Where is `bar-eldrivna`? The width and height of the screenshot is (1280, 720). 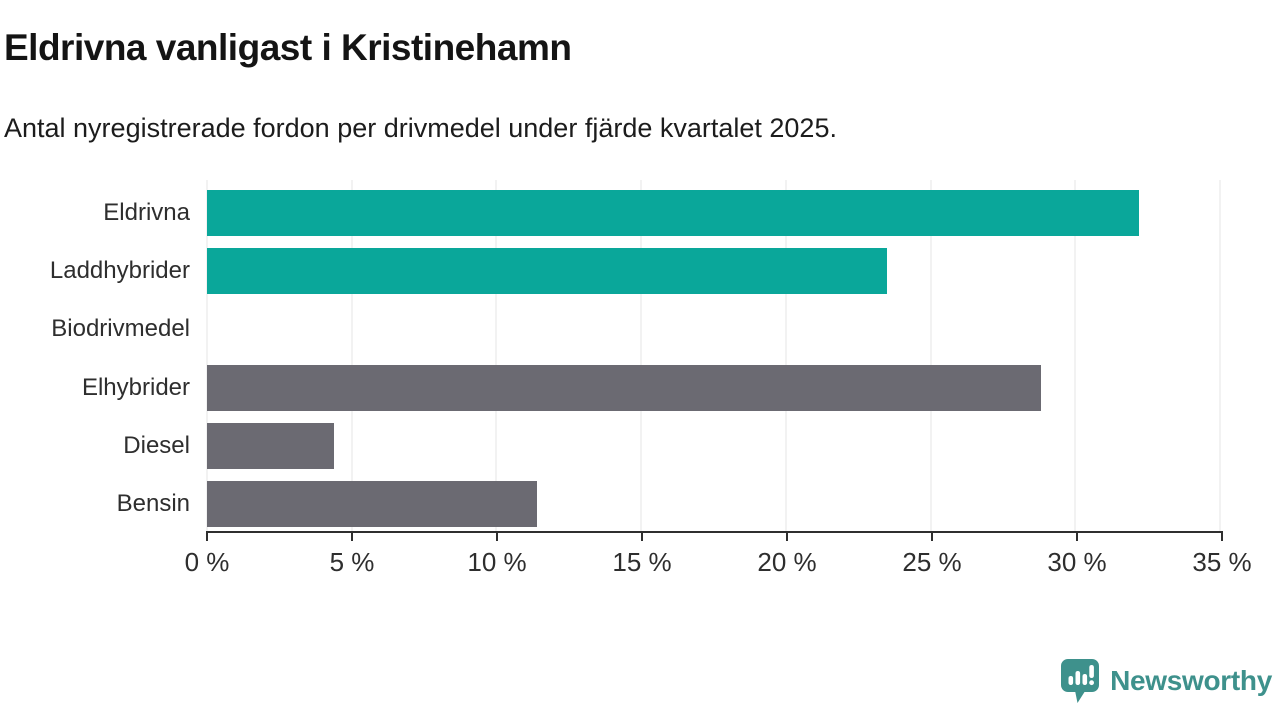 bar-eldrivna is located at coordinates (673, 213).